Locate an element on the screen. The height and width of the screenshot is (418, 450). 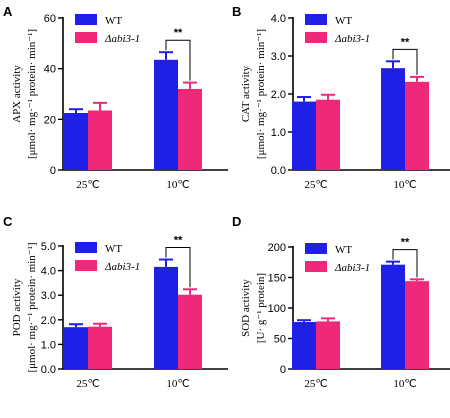
y-tick-label: 150 is located at coordinates (277, 279).